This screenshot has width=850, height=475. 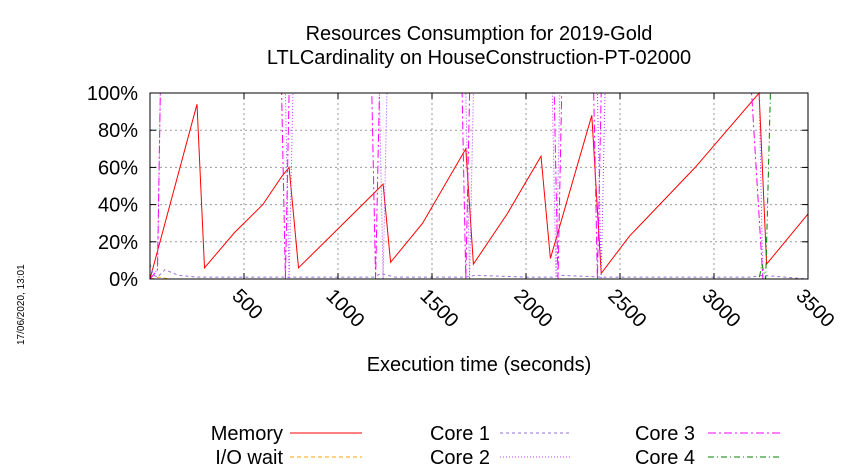 What do you see at coordinates (246, 304) in the screenshot?
I see `x-tick-label: 500` at bounding box center [246, 304].